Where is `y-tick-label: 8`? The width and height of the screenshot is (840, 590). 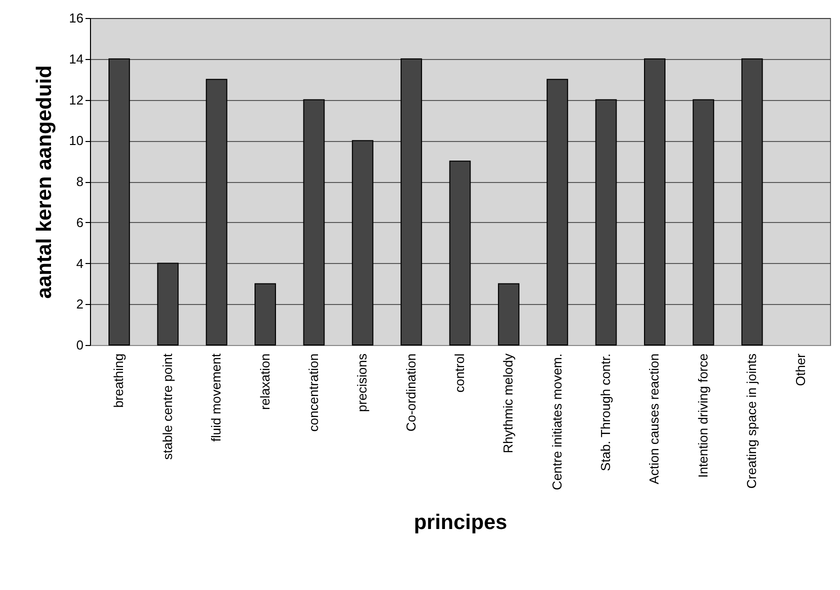 y-tick-label: 8 is located at coordinates (80, 181).